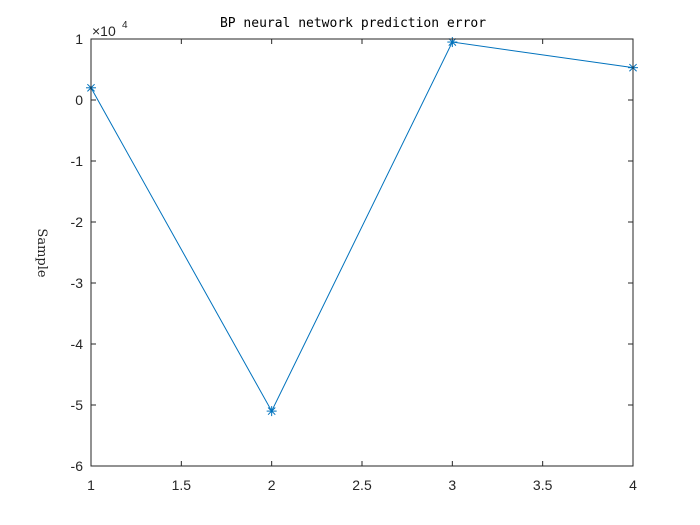 The image size is (700, 525). I want to click on y-axis-label: Sample, so click(41, 252).